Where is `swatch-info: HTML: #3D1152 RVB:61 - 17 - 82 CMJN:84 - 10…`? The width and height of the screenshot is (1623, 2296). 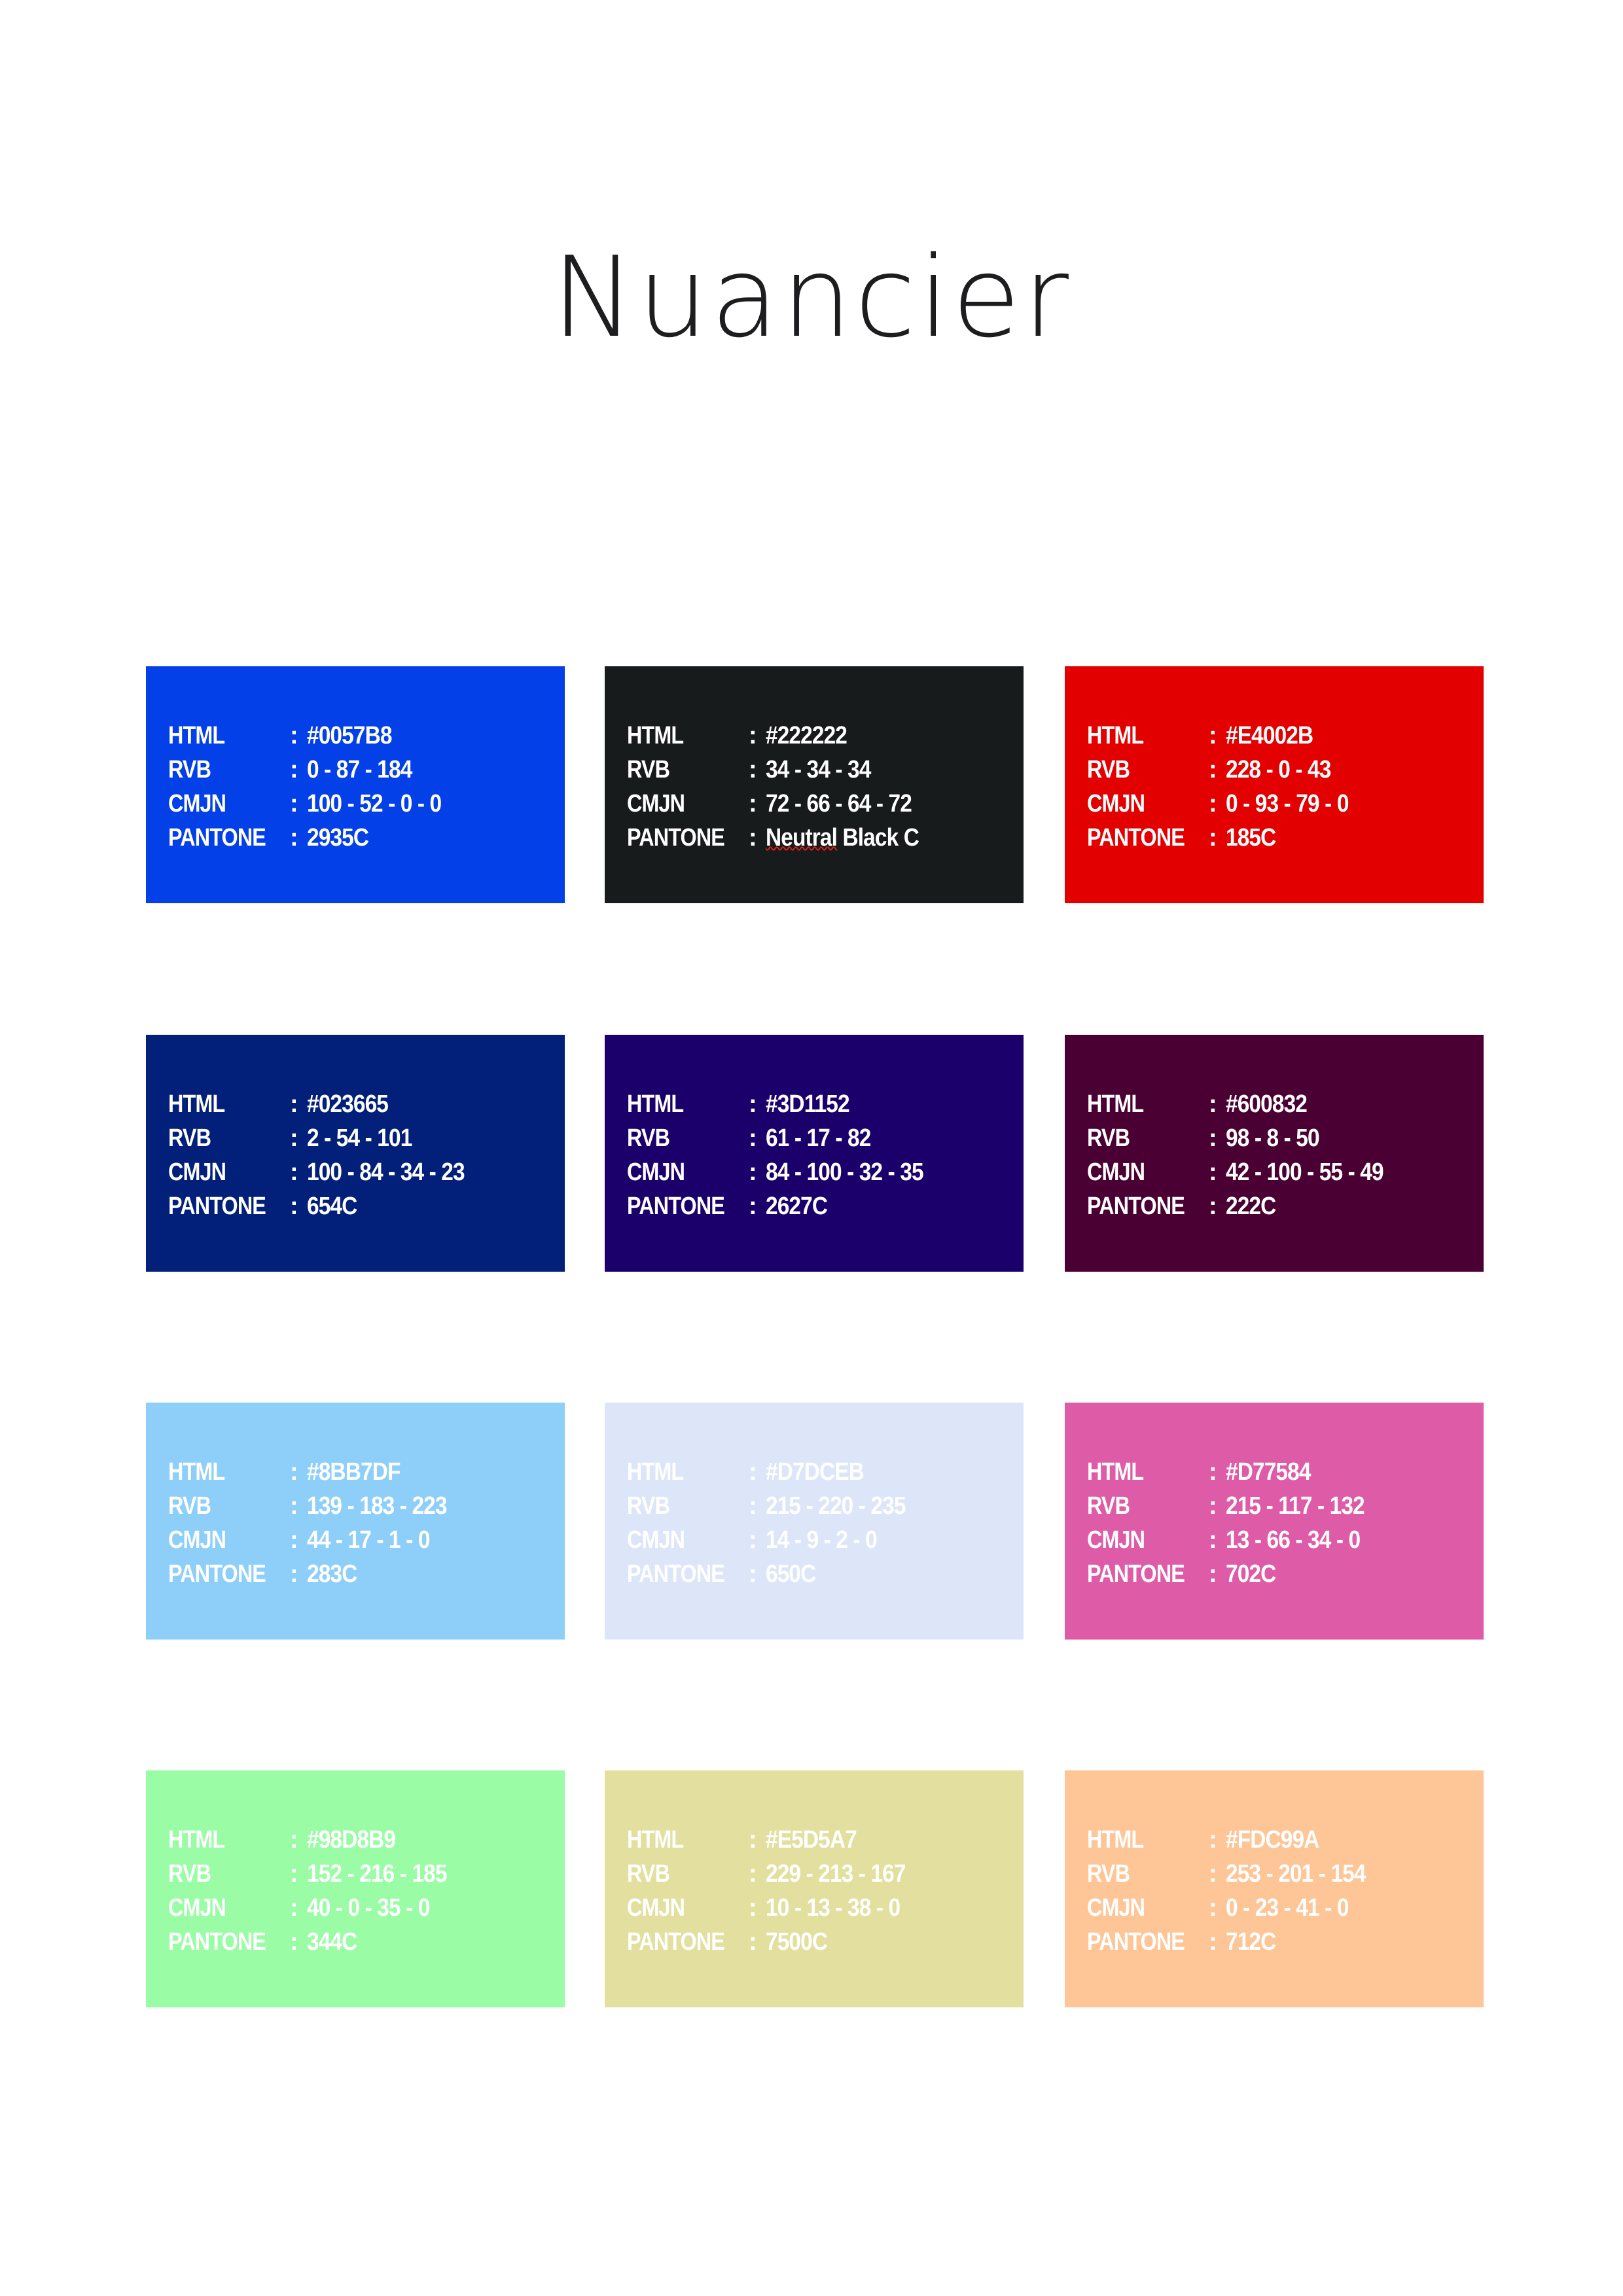 swatch-info: HTML: #3D1152 RVB:61 - 17 - 82 CMJN:84 - 10… is located at coordinates (786, 1155).